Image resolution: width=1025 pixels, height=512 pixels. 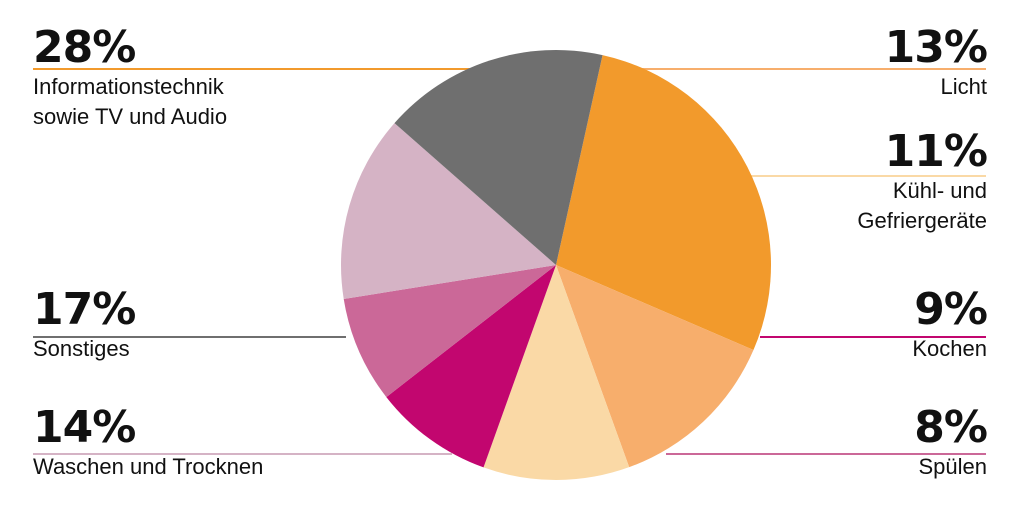 What do you see at coordinates (84, 427) in the screenshot?
I see `slice-value-label: 14%` at bounding box center [84, 427].